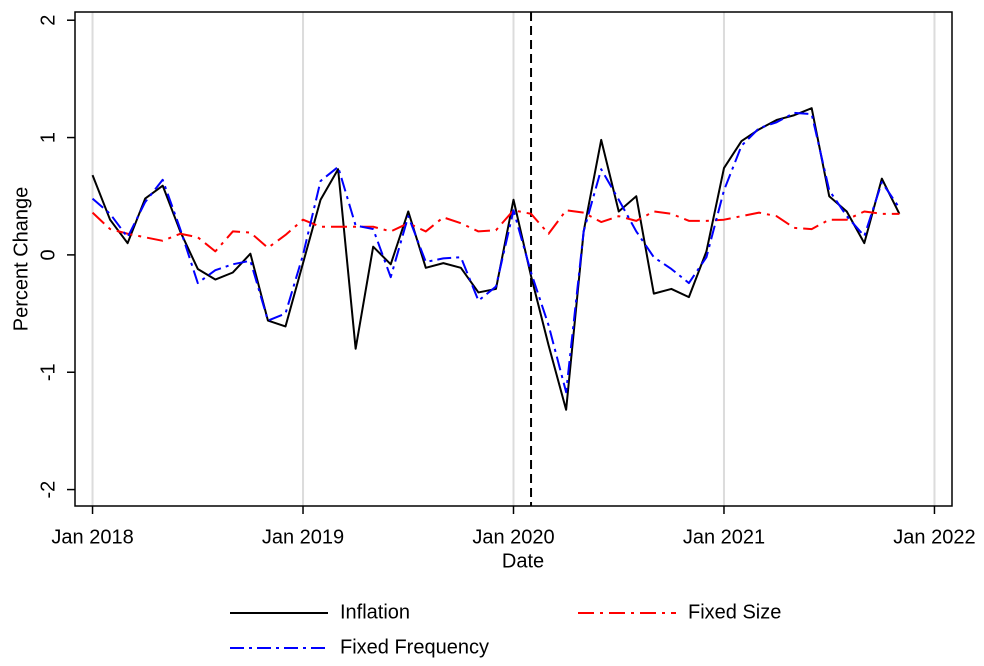 Image resolution: width=984 pixels, height=666 pixels. Describe the element at coordinates (21, 259) in the screenshot. I see `y-axis-title: Percent Change` at that location.